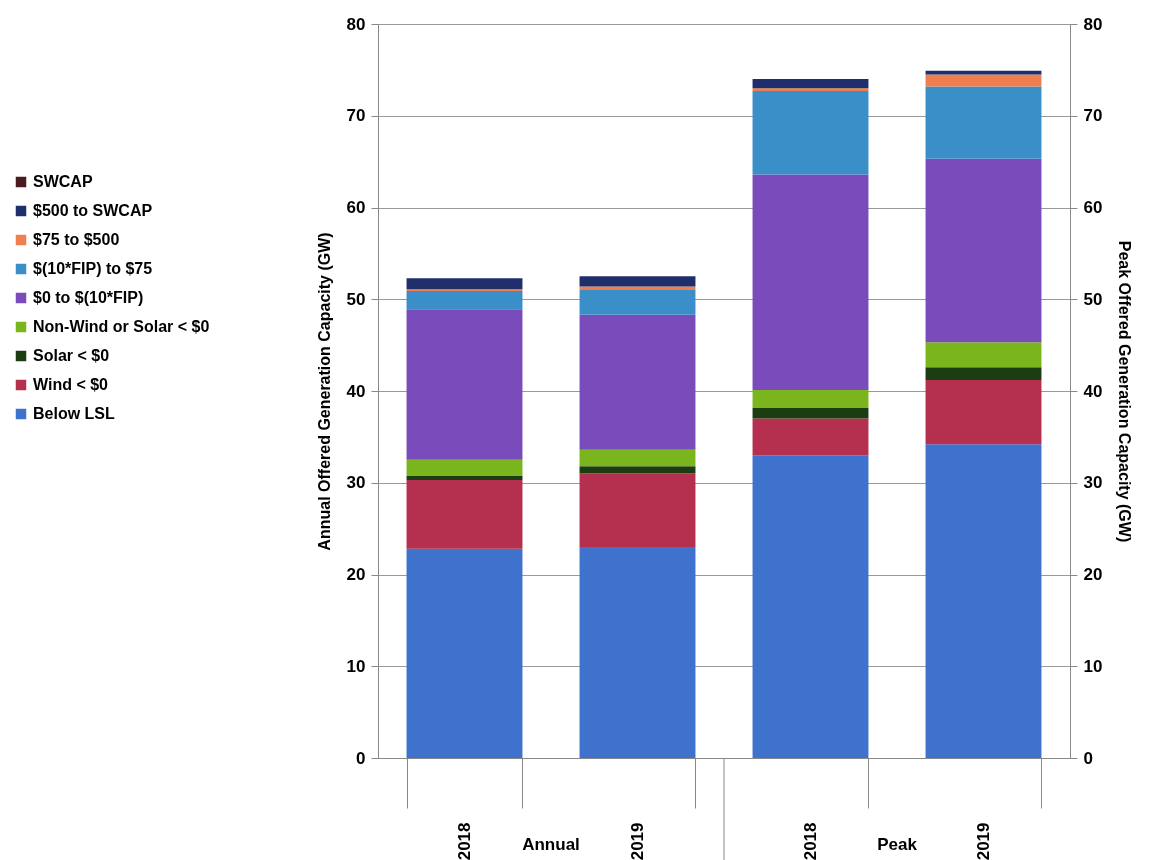  I want to click on y-tick-label: 70, so click(356, 116).